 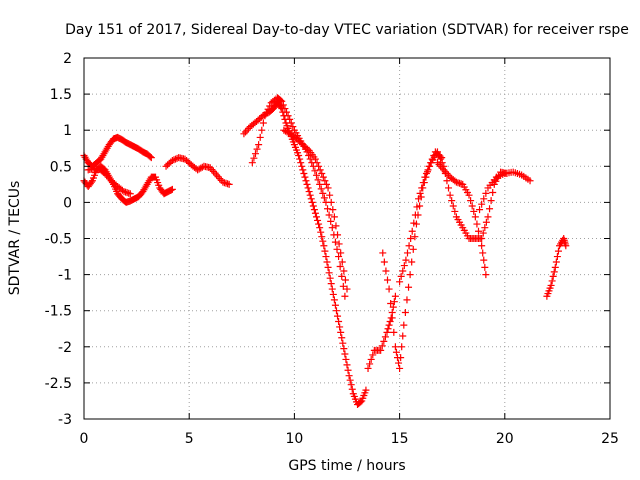 What do you see at coordinates (505, 191) in the screenshot?
I see `series-track12` at bounding box center [505, 191].